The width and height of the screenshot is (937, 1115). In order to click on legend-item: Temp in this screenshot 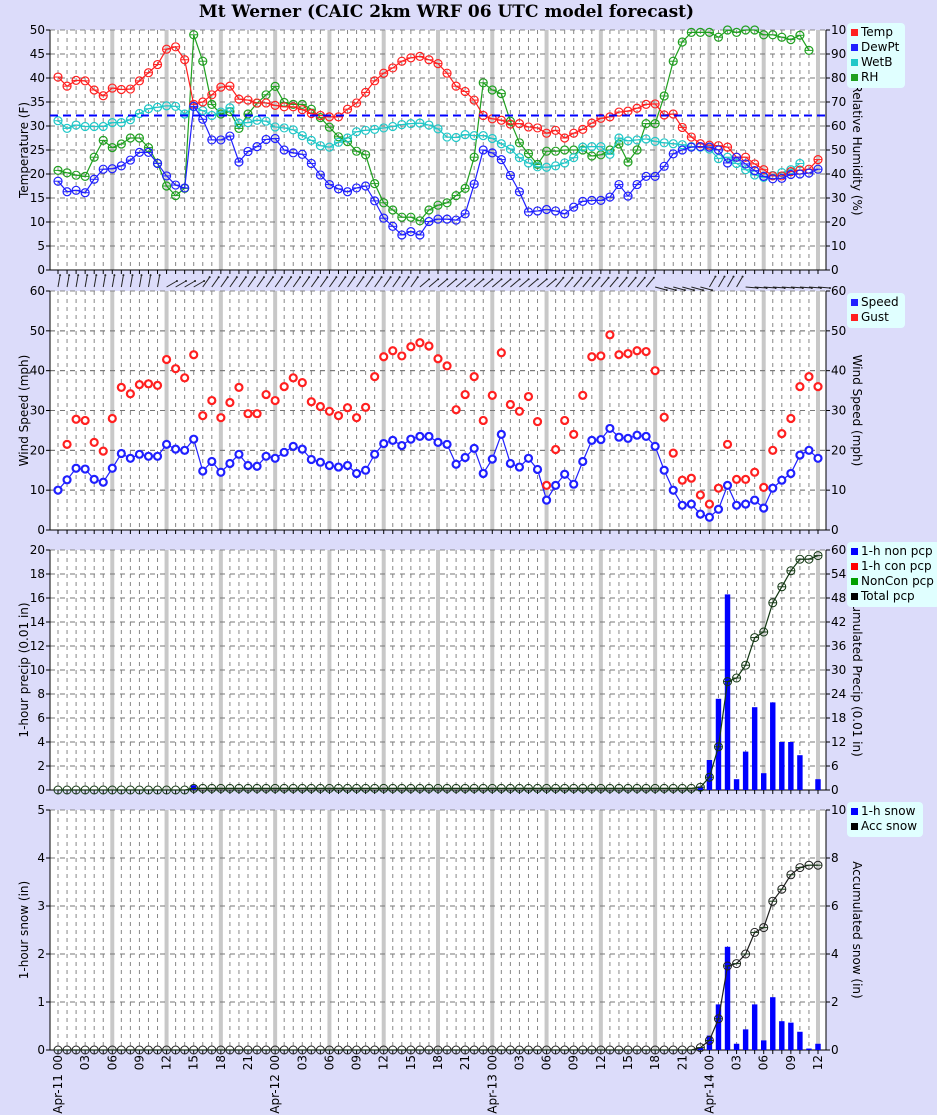, I will do `click(875, 32)`.